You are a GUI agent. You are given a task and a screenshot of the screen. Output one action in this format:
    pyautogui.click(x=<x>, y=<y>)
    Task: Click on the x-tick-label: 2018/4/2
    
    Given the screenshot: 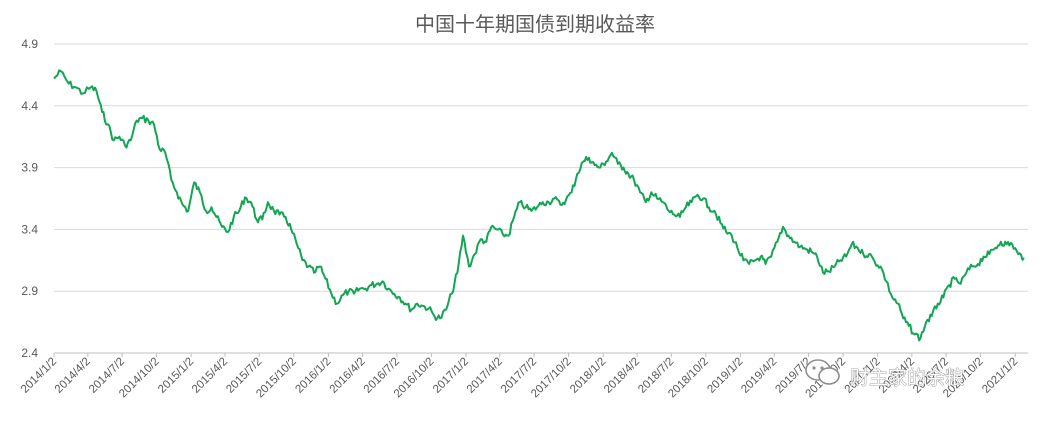 What is the action you would take?
    pyautogui.click(x=622, y=376)
    